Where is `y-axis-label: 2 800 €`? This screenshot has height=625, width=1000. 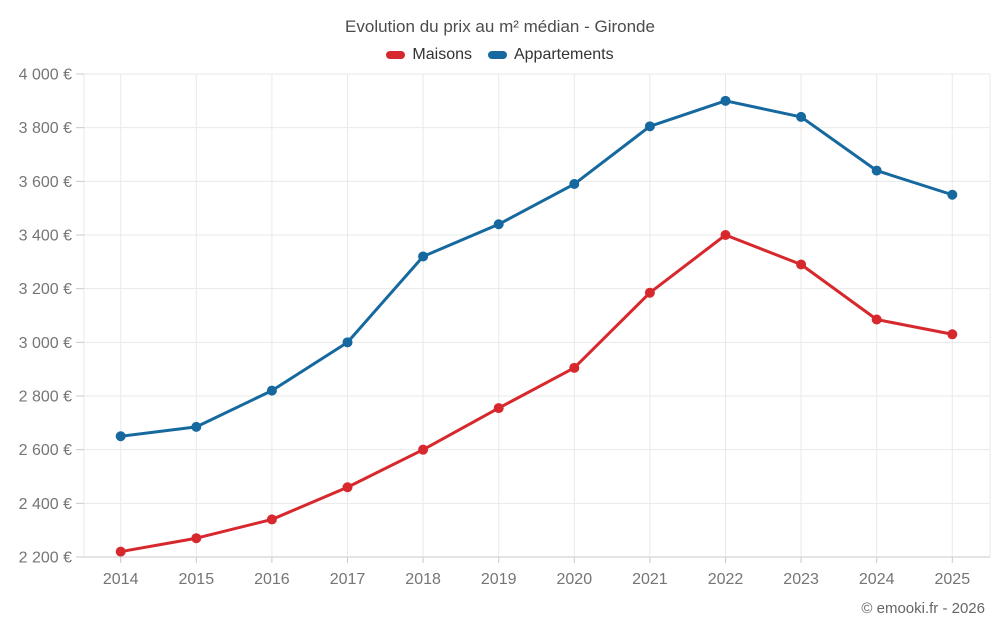
y-axis-label: 2 800 € is located at coordinates (45, 397).